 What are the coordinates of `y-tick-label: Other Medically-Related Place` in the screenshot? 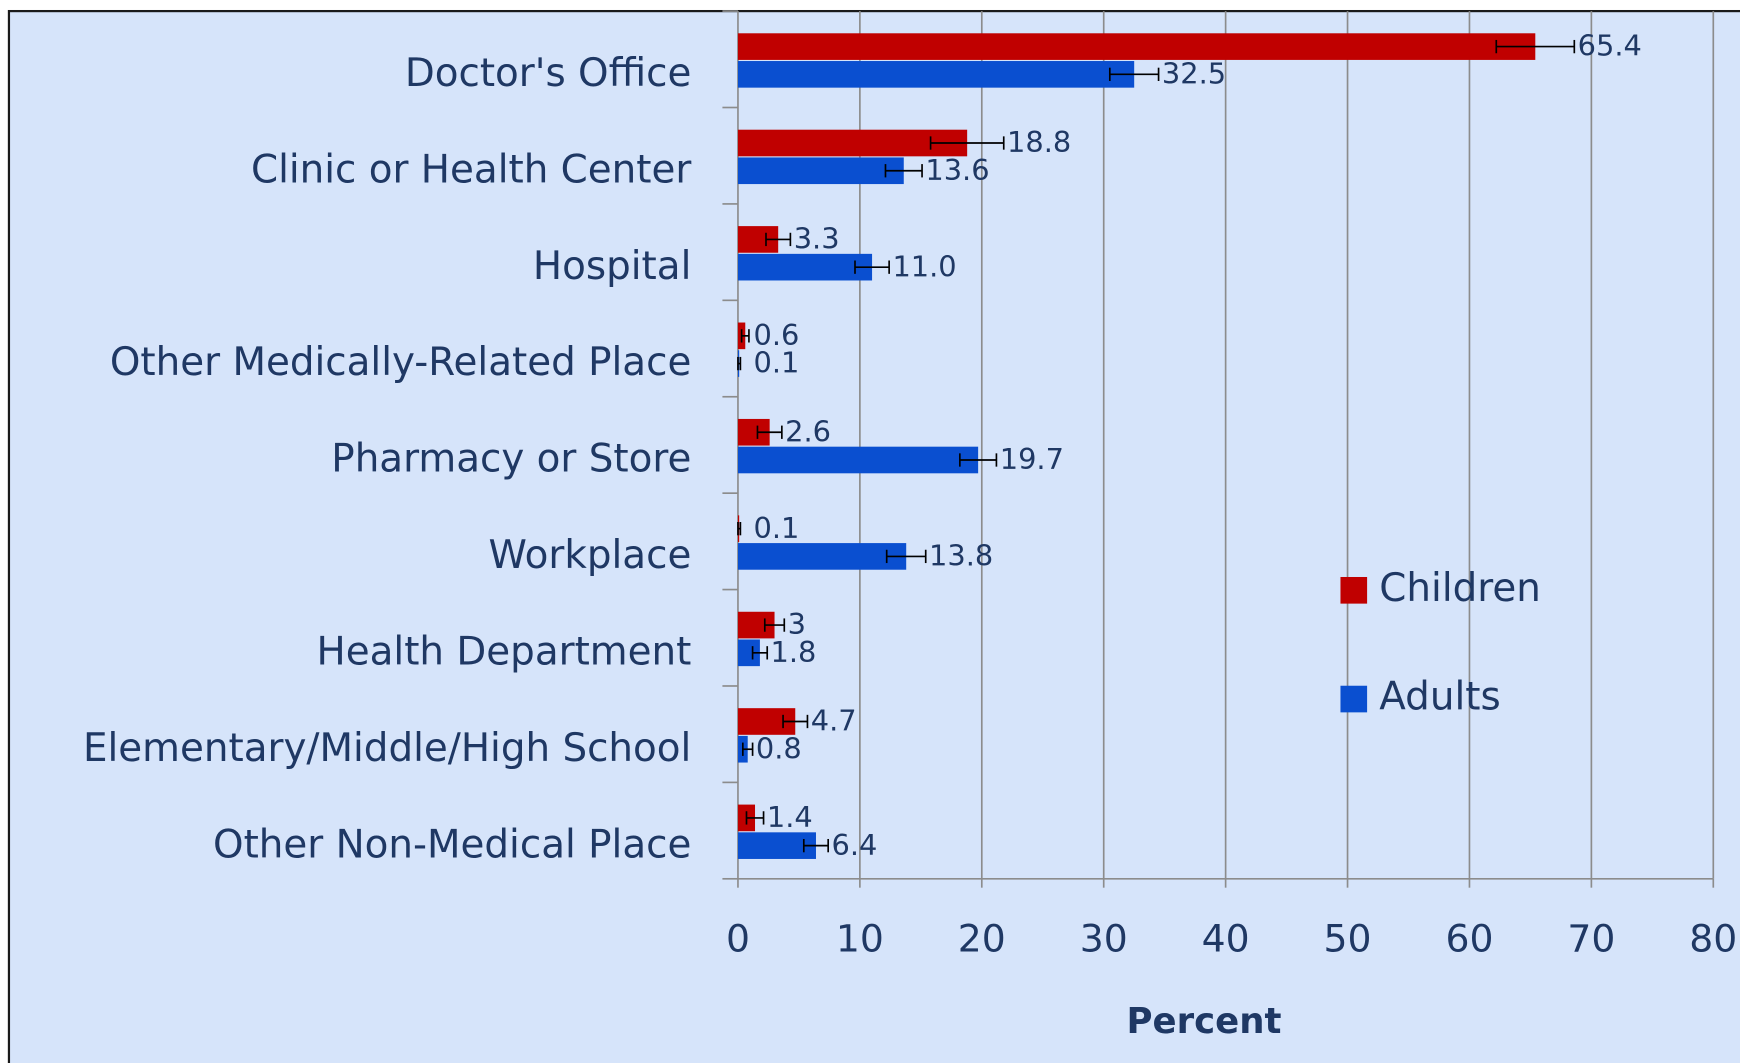 It's located at (400, 362).